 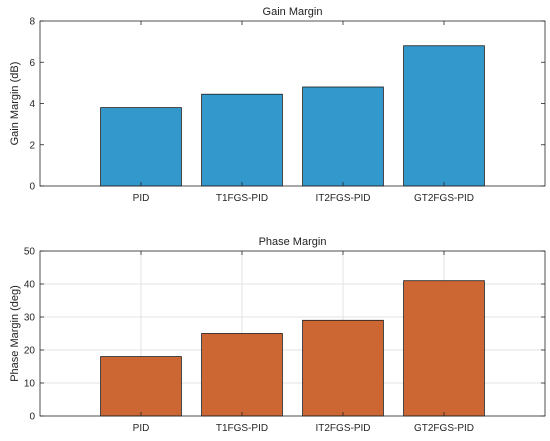 I want to click on y-tick-label: 4, so click(x=32, y=104).